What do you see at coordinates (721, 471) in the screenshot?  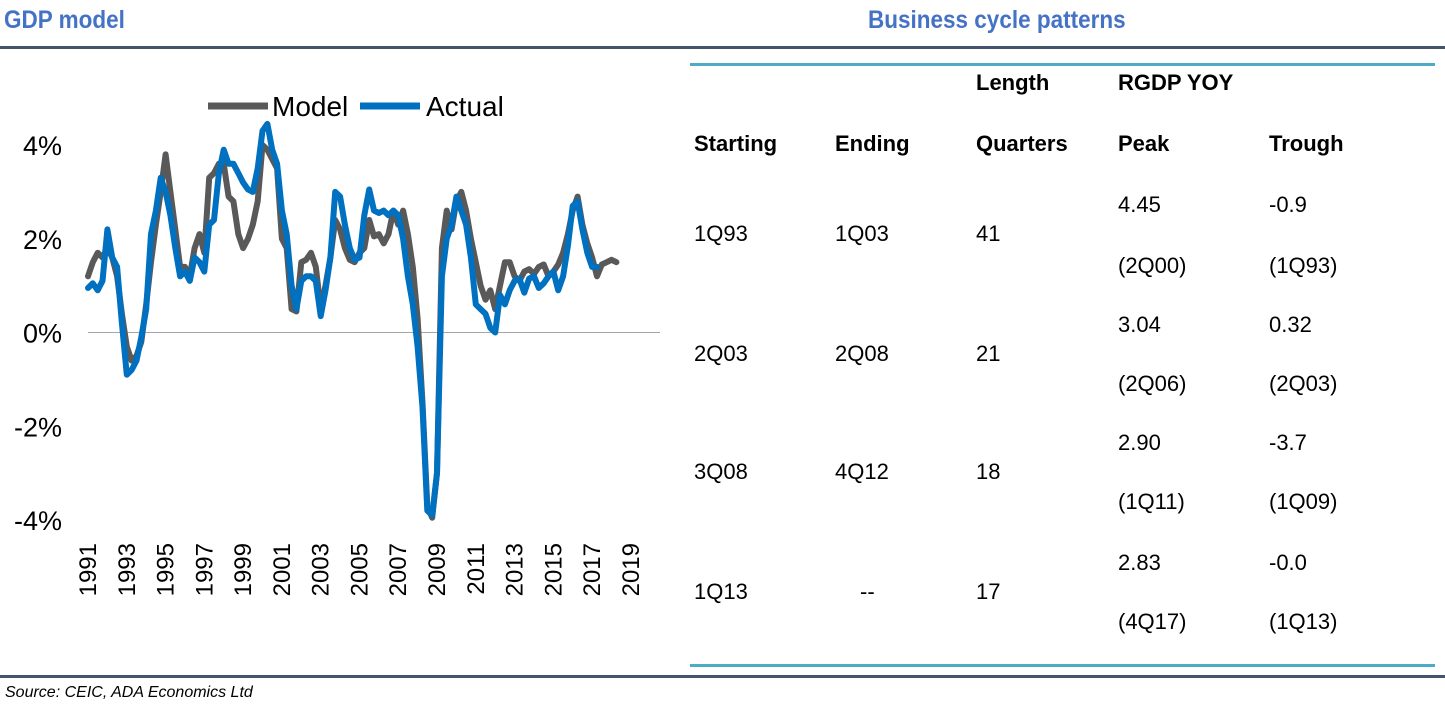 I see `row3-starting: 3Q08` at bounding box center [721, 471].